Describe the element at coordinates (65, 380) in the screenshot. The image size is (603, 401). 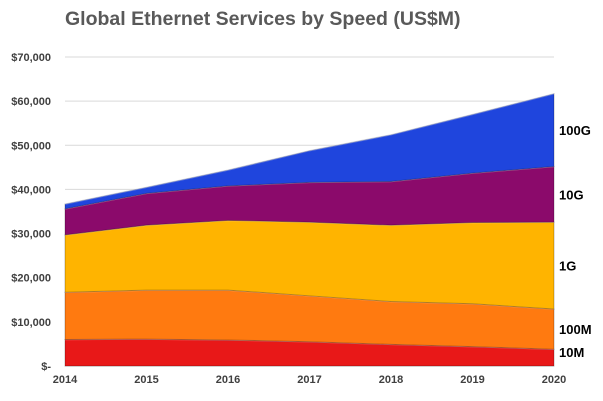
I see `x-tick-label: 2014` at that location.